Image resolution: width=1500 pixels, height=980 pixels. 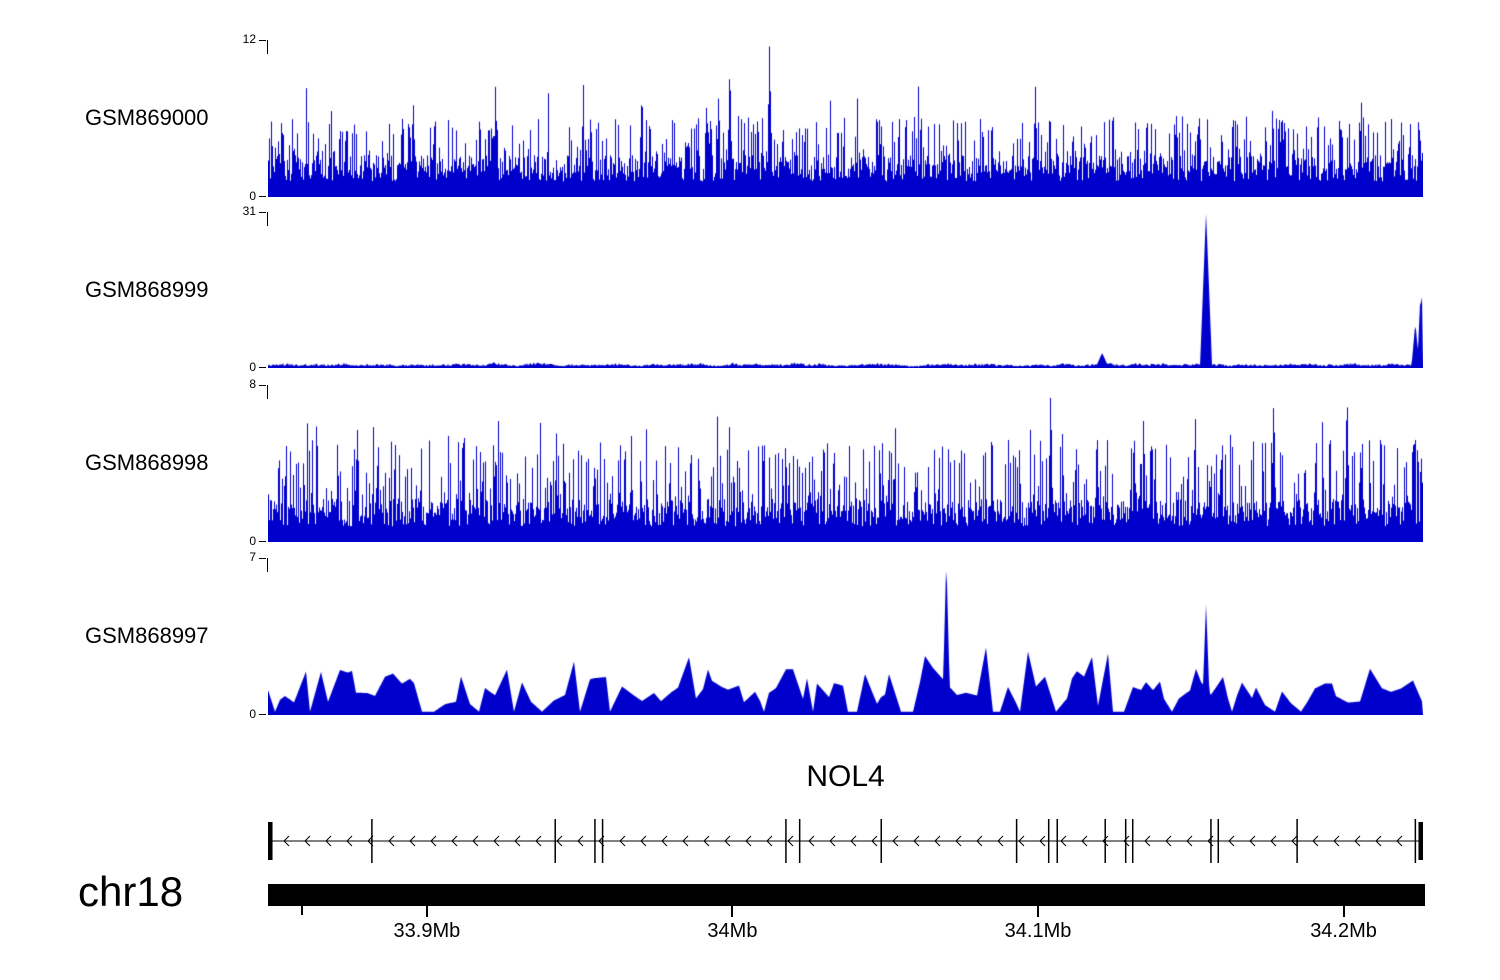 I want to click on x-axis: 33.9Mb 34Mb 34.1Mb 34.2Mb, so click(x=848, y=936).